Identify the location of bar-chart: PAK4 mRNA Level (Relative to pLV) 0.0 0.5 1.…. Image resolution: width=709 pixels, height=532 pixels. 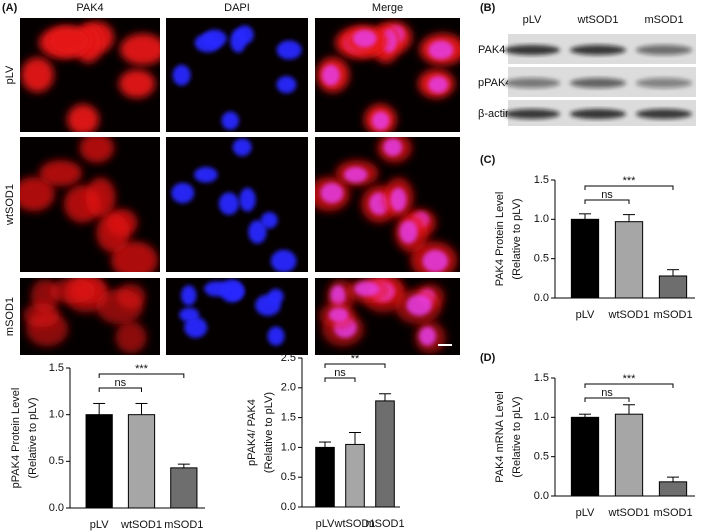
(594, 445).